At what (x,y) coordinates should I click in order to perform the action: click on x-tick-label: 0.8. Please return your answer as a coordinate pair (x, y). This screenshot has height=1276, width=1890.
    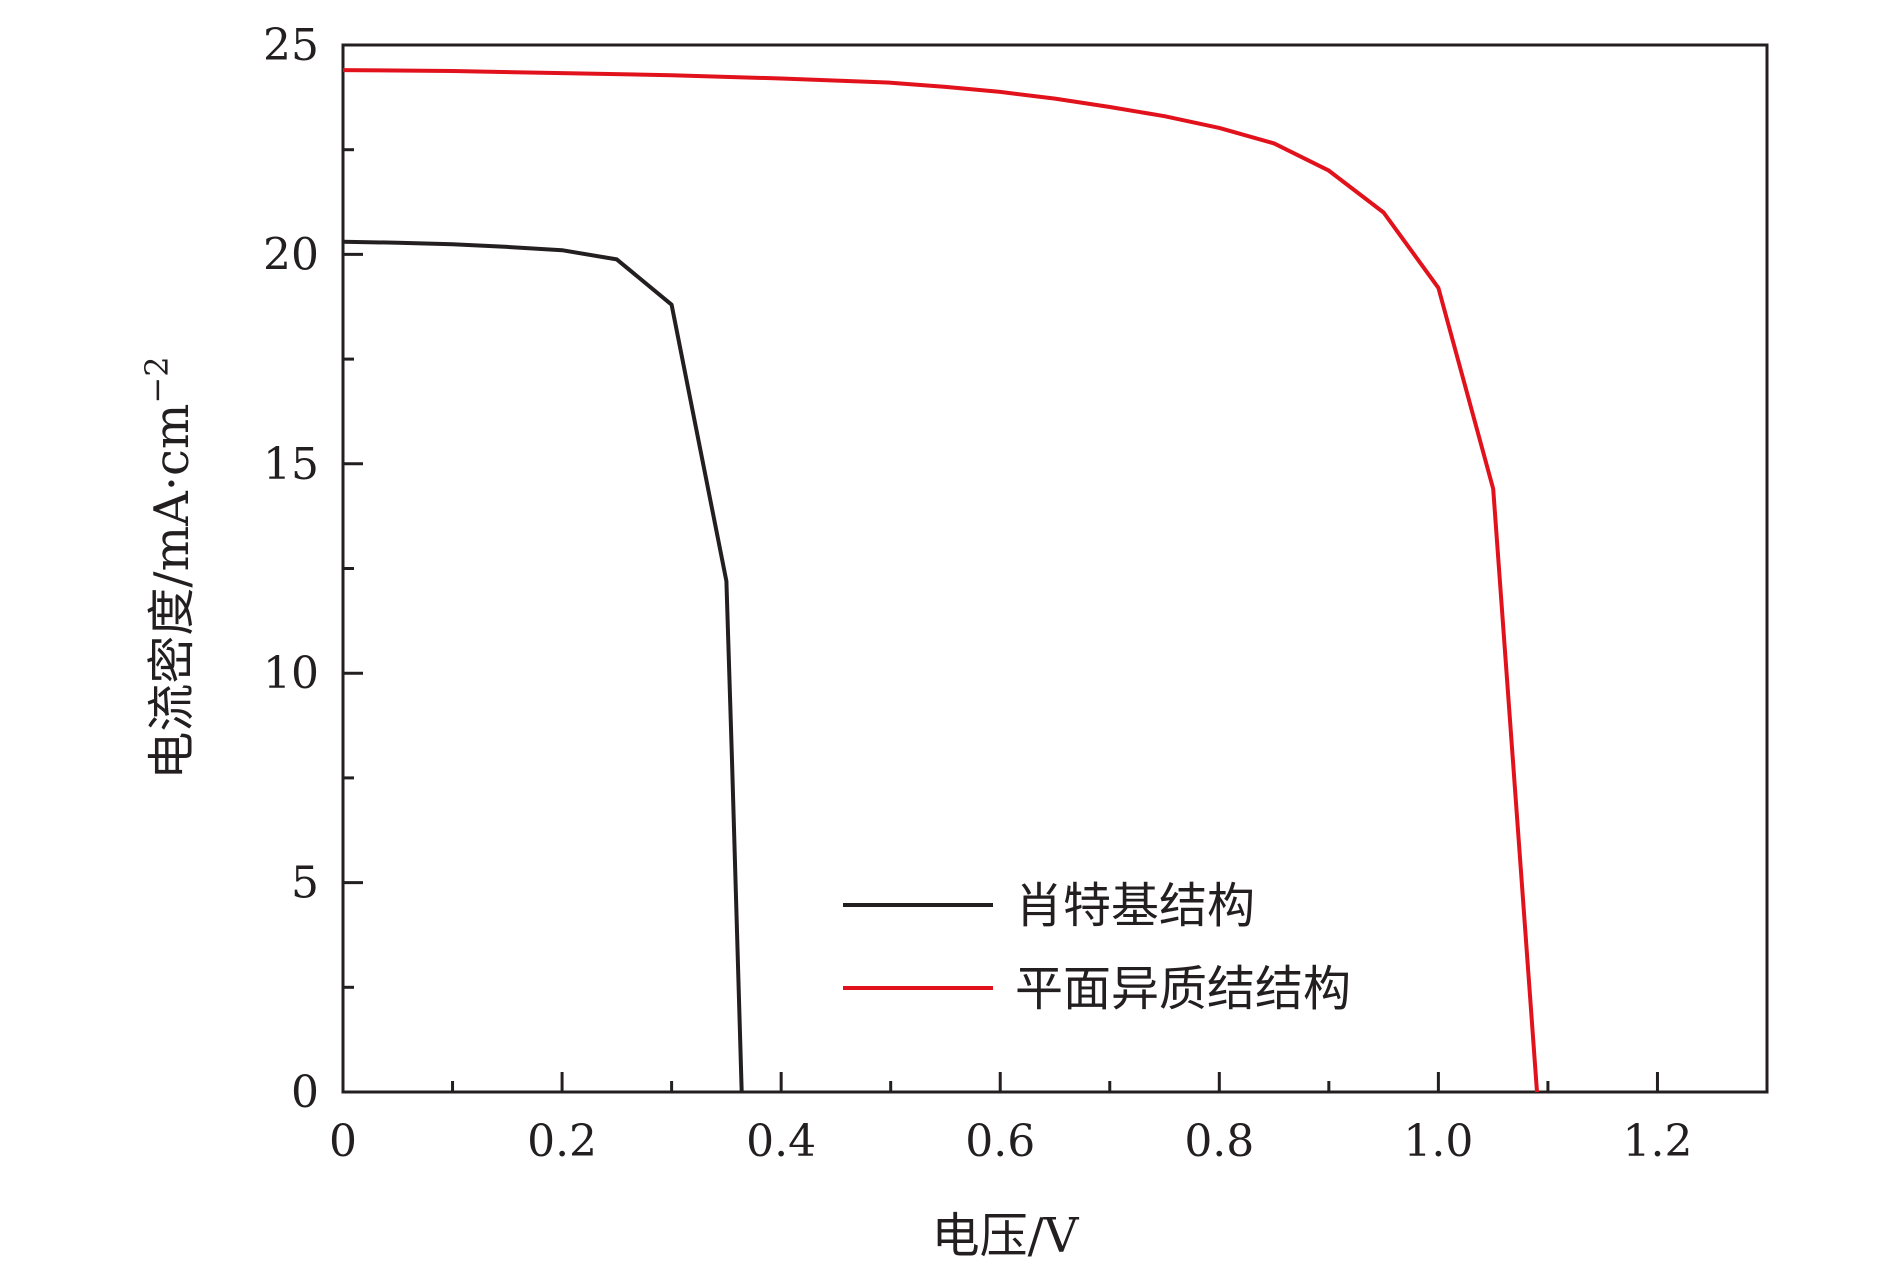
    Looking at the image, I should click on (1219, 1141).